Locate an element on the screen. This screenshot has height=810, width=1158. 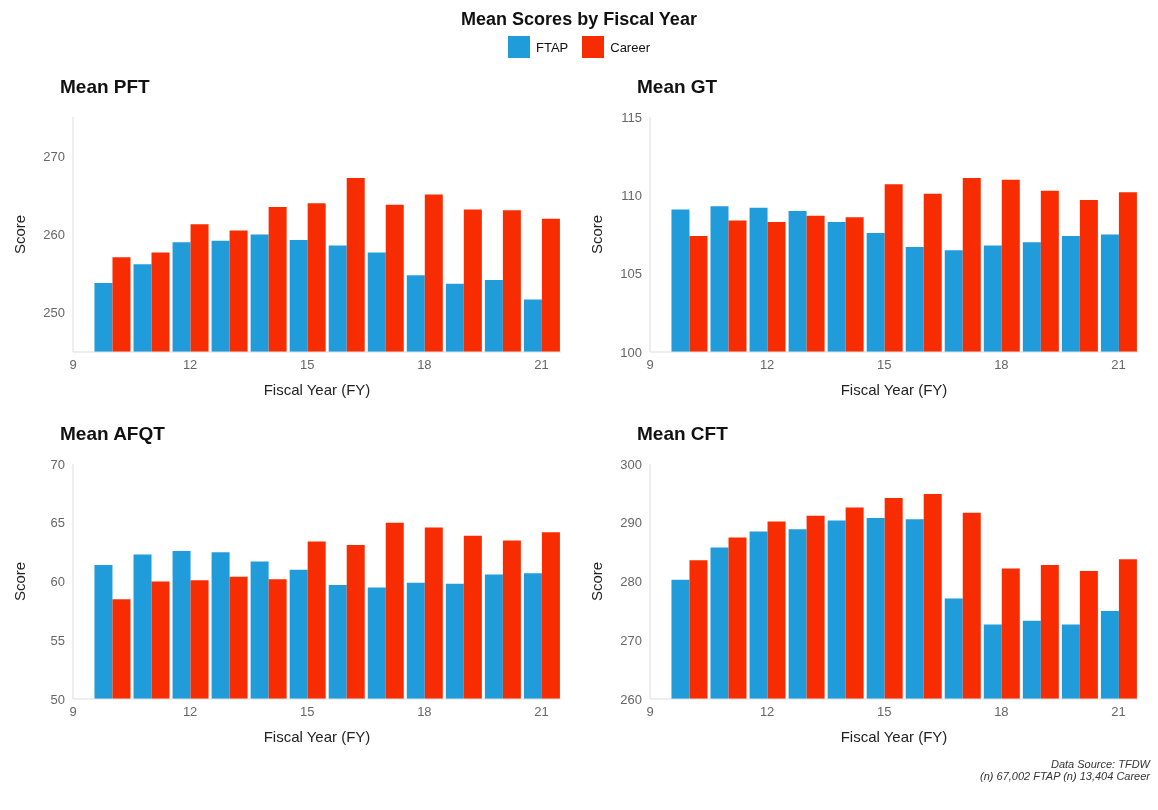
source-note: Data Source: TFDW is located at coordinates (1099, 764).